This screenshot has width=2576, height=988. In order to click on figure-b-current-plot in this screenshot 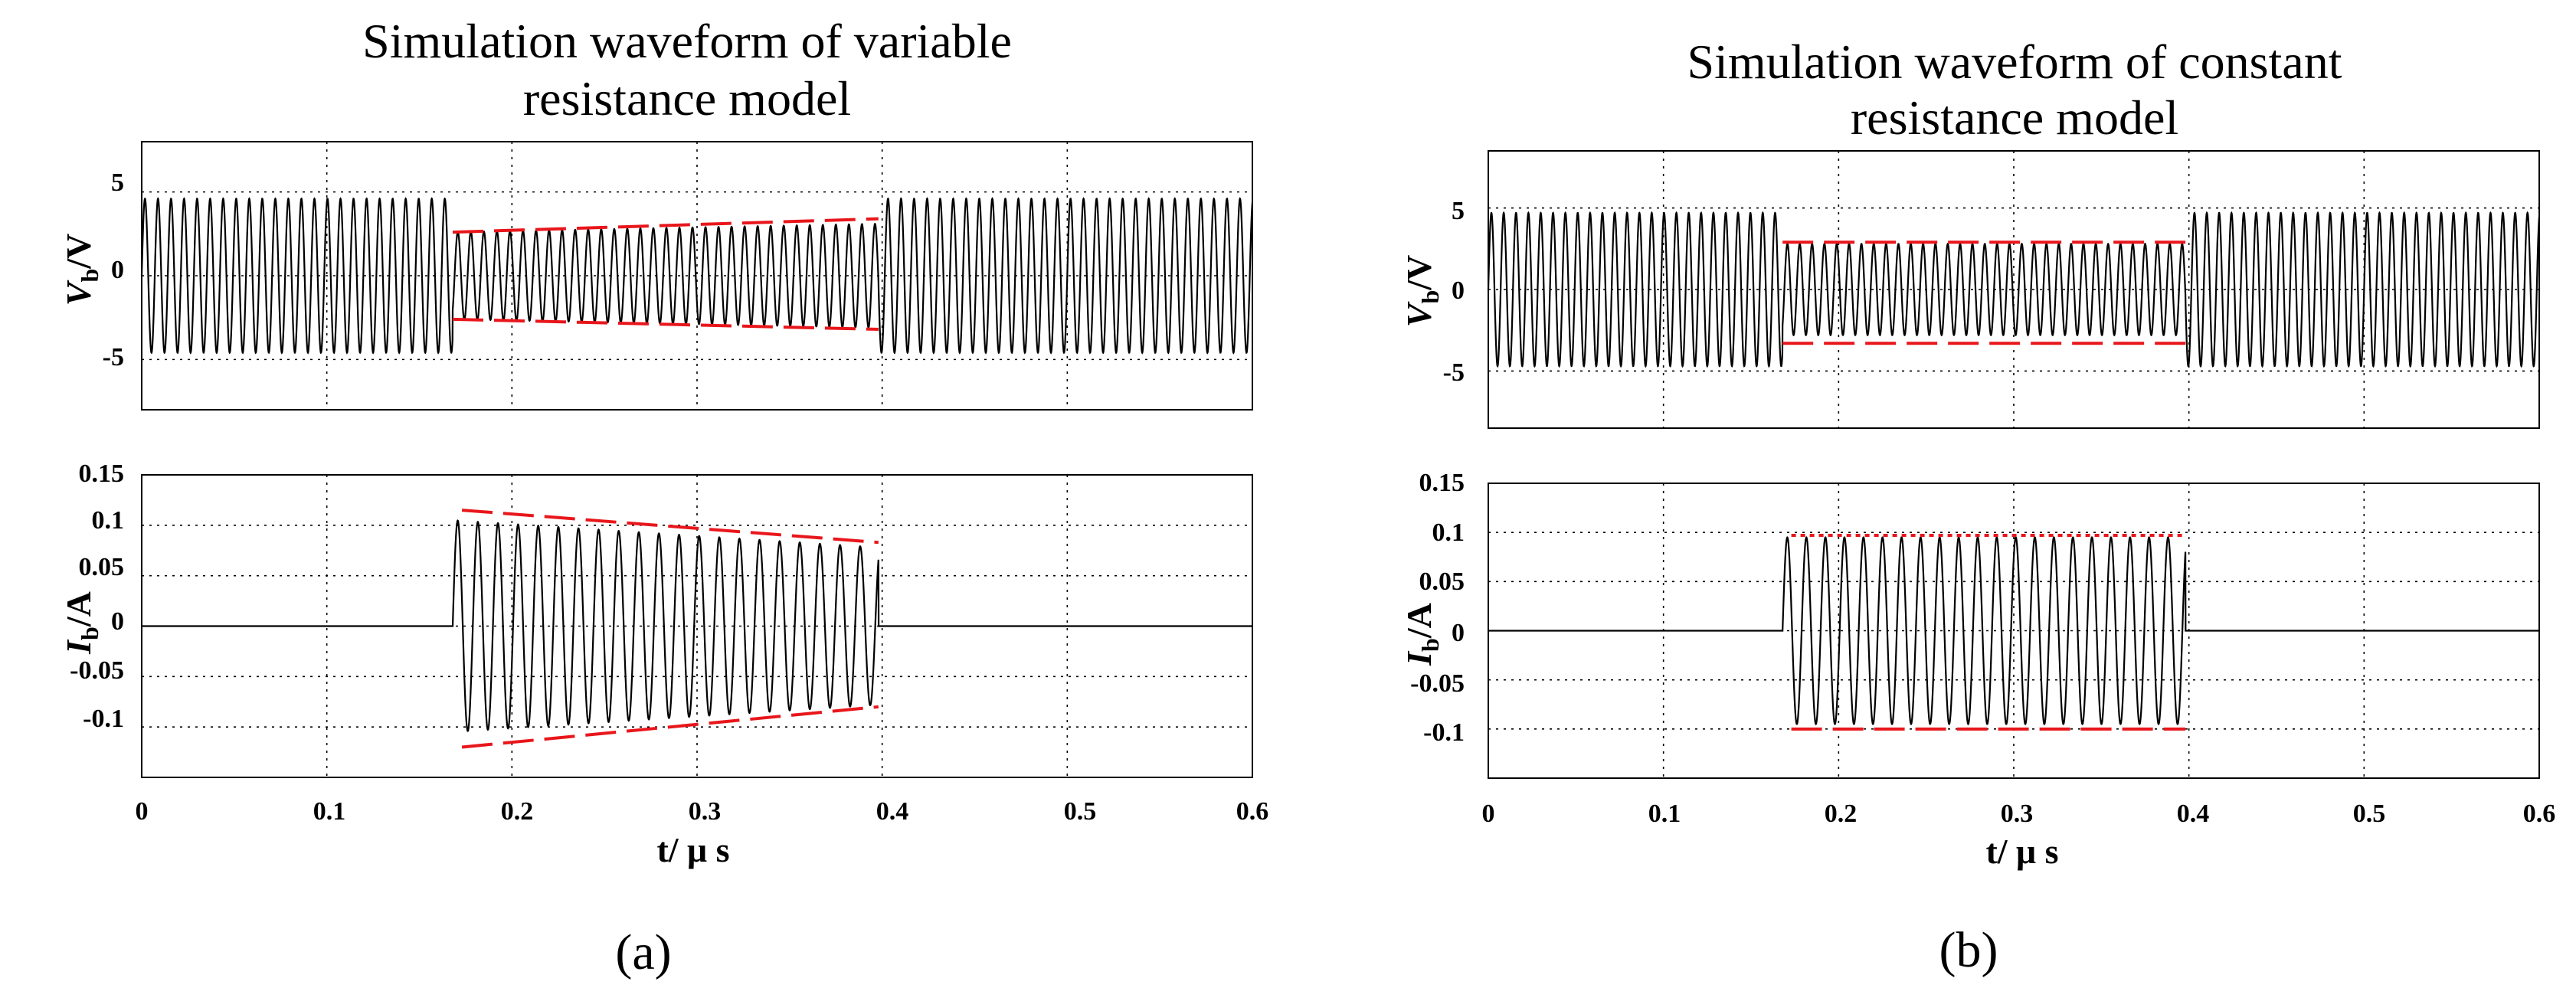, I will do `click(2014, 631)`.